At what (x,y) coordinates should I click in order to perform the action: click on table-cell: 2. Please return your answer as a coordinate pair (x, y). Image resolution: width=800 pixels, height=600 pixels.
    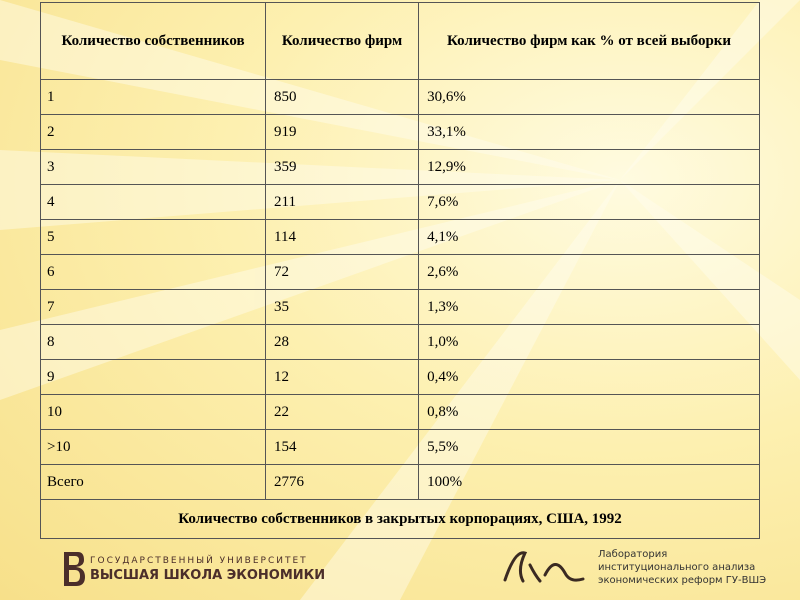
    Looking at the image, I should click on (153, 132).